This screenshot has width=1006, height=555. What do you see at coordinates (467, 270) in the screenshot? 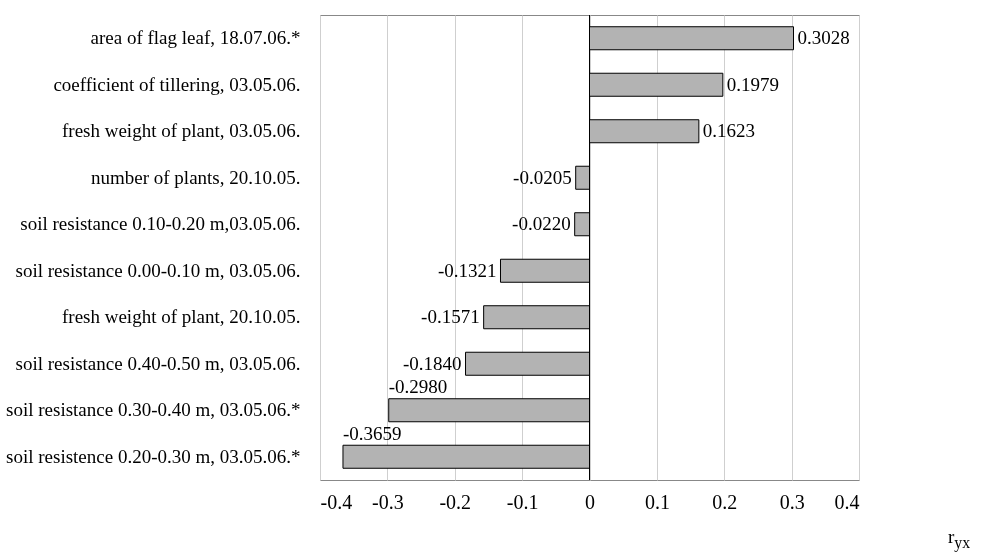
I see `data-label: -0.1321` at bounding box center [467, 270].